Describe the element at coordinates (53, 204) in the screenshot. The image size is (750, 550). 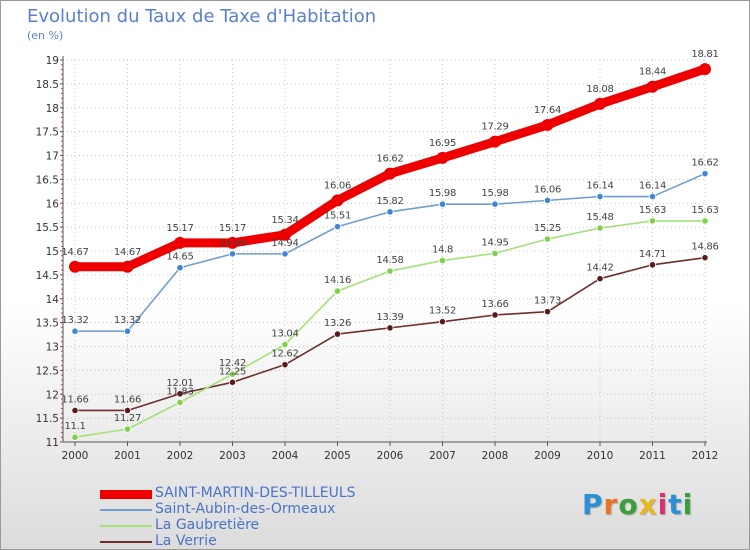
I see `y-tick-label: 16` at that location.